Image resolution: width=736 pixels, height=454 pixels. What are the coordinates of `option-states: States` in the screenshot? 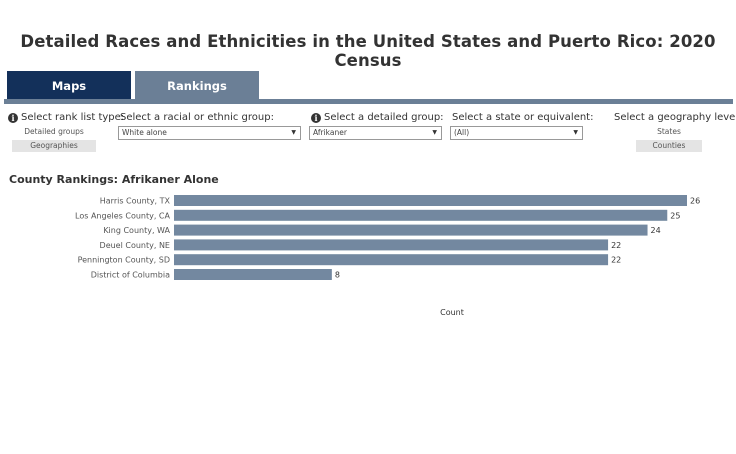 It's located at (669, 131).